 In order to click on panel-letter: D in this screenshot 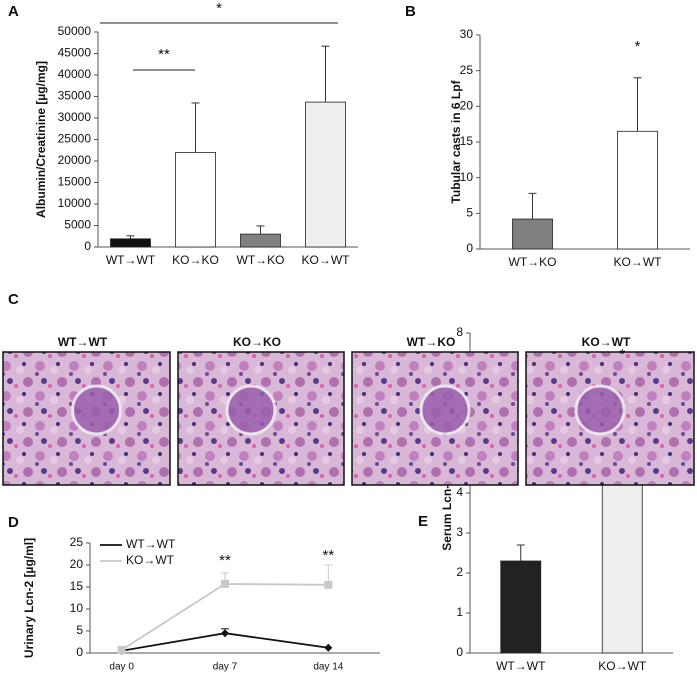, I will do `click(13, 522)`.